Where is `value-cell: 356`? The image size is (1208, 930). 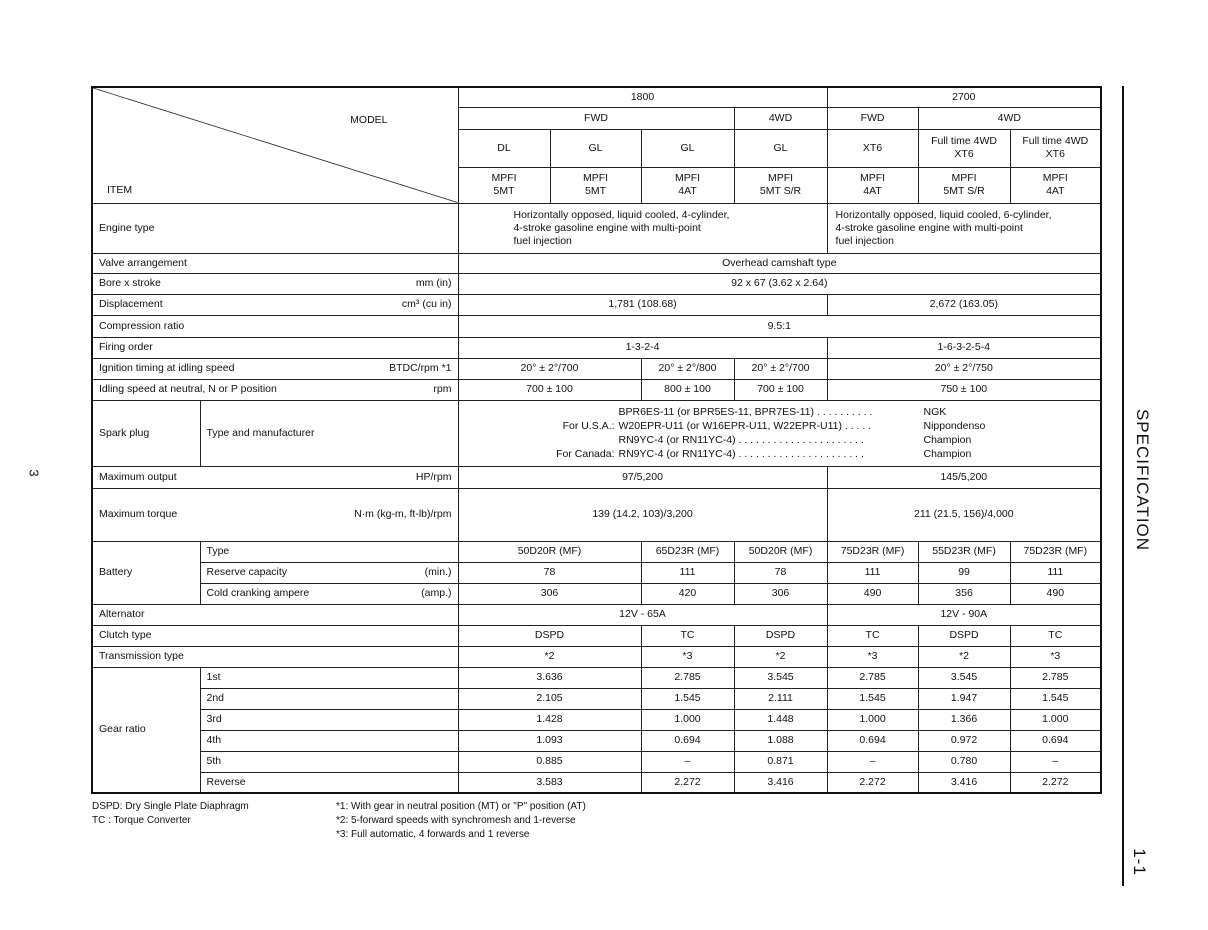 value-cell: 356 is located at coordinates (964, 593).